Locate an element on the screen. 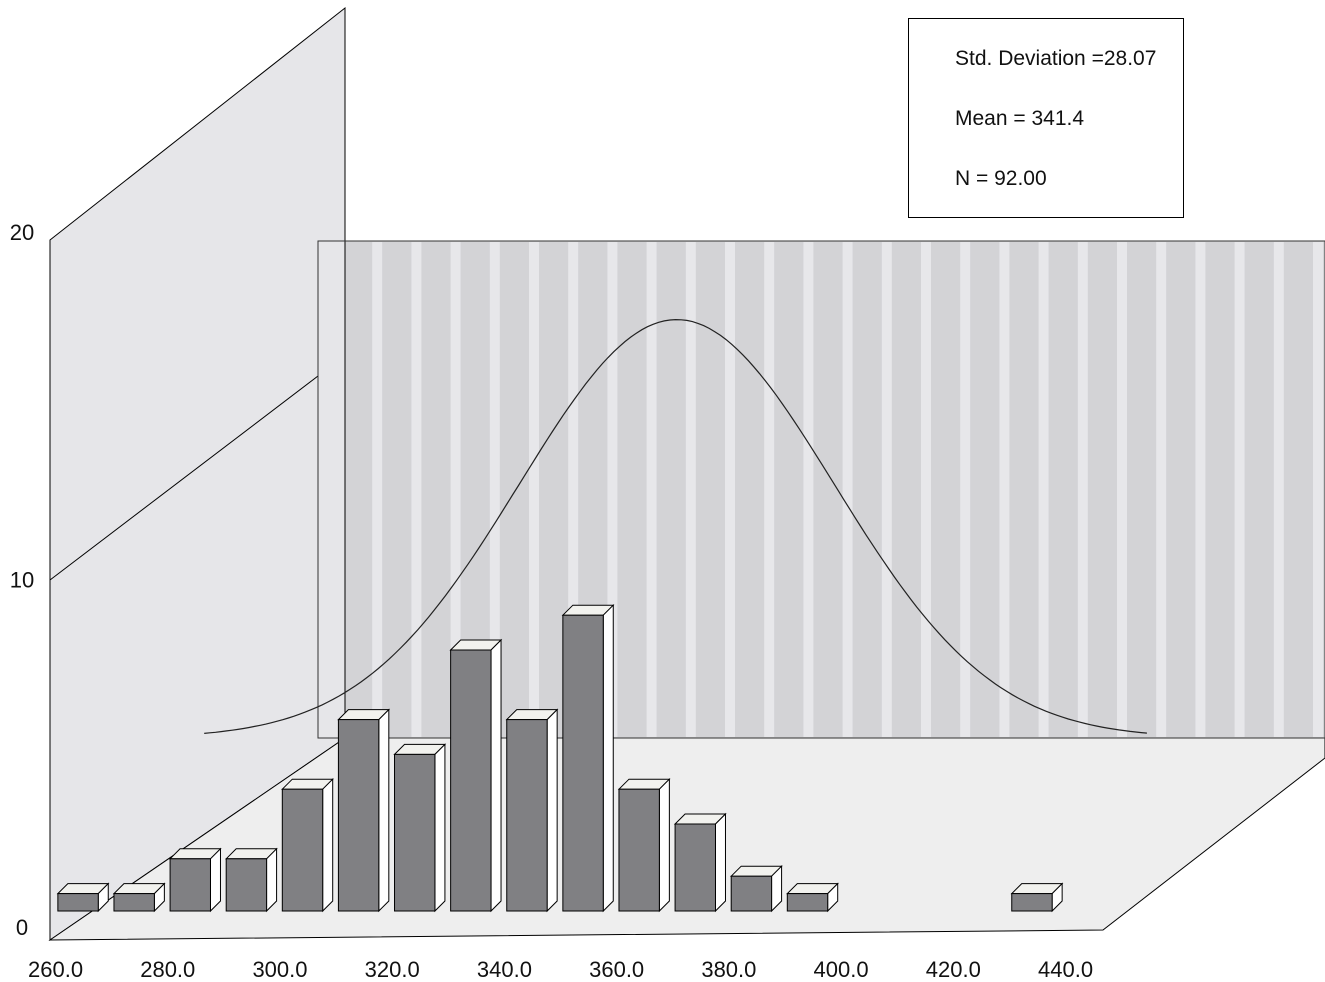  x-tick-label: 260.0 is located at coordinates (55, 969).